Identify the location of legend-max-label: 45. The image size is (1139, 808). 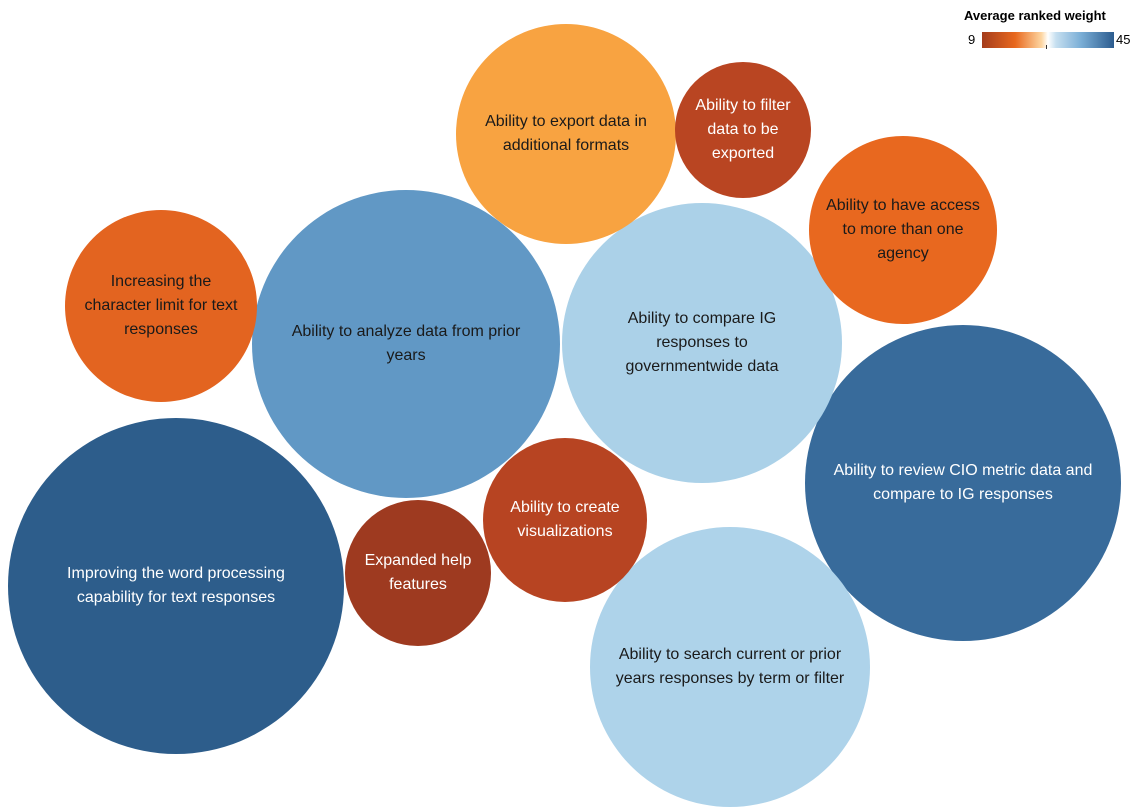
(1123, 39).